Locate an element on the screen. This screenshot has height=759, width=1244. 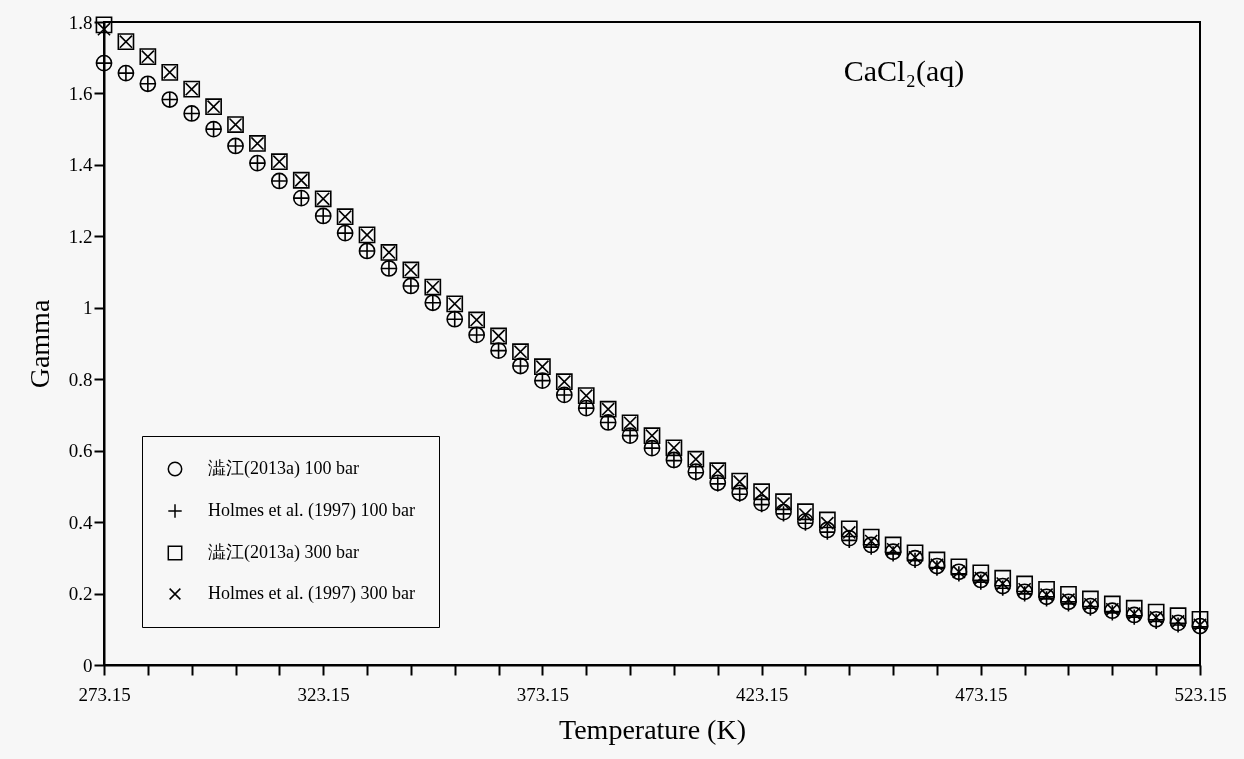
y-tick-label: 1 is located at coordinates (88, 308).